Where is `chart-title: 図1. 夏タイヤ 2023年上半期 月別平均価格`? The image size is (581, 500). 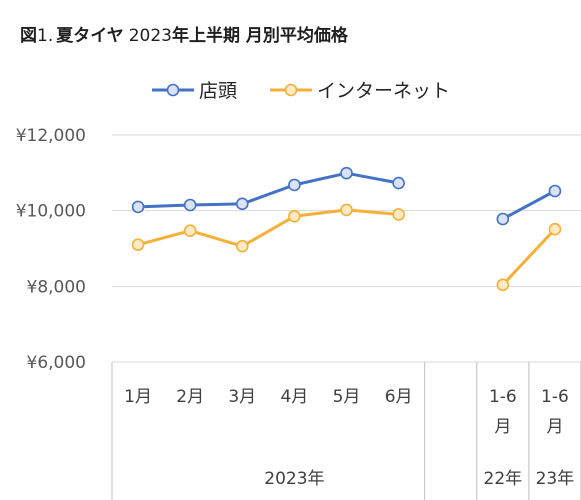 chart-title: 図1. 夏タイヤ 2023年上半期 月別平均価格 is located at coordinates (184, 35).